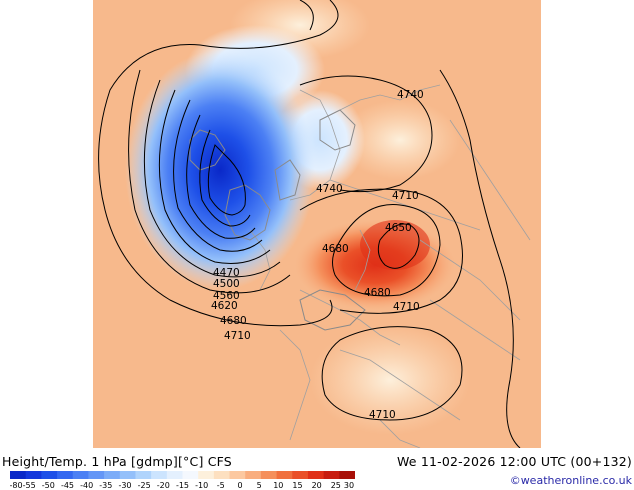 The height and width of the screenshot is (490, 634). What do you see at coordinates (226, 273) in the screenshot?
I see `contour-label-4470: 4470` at bounding box center [226, 273].